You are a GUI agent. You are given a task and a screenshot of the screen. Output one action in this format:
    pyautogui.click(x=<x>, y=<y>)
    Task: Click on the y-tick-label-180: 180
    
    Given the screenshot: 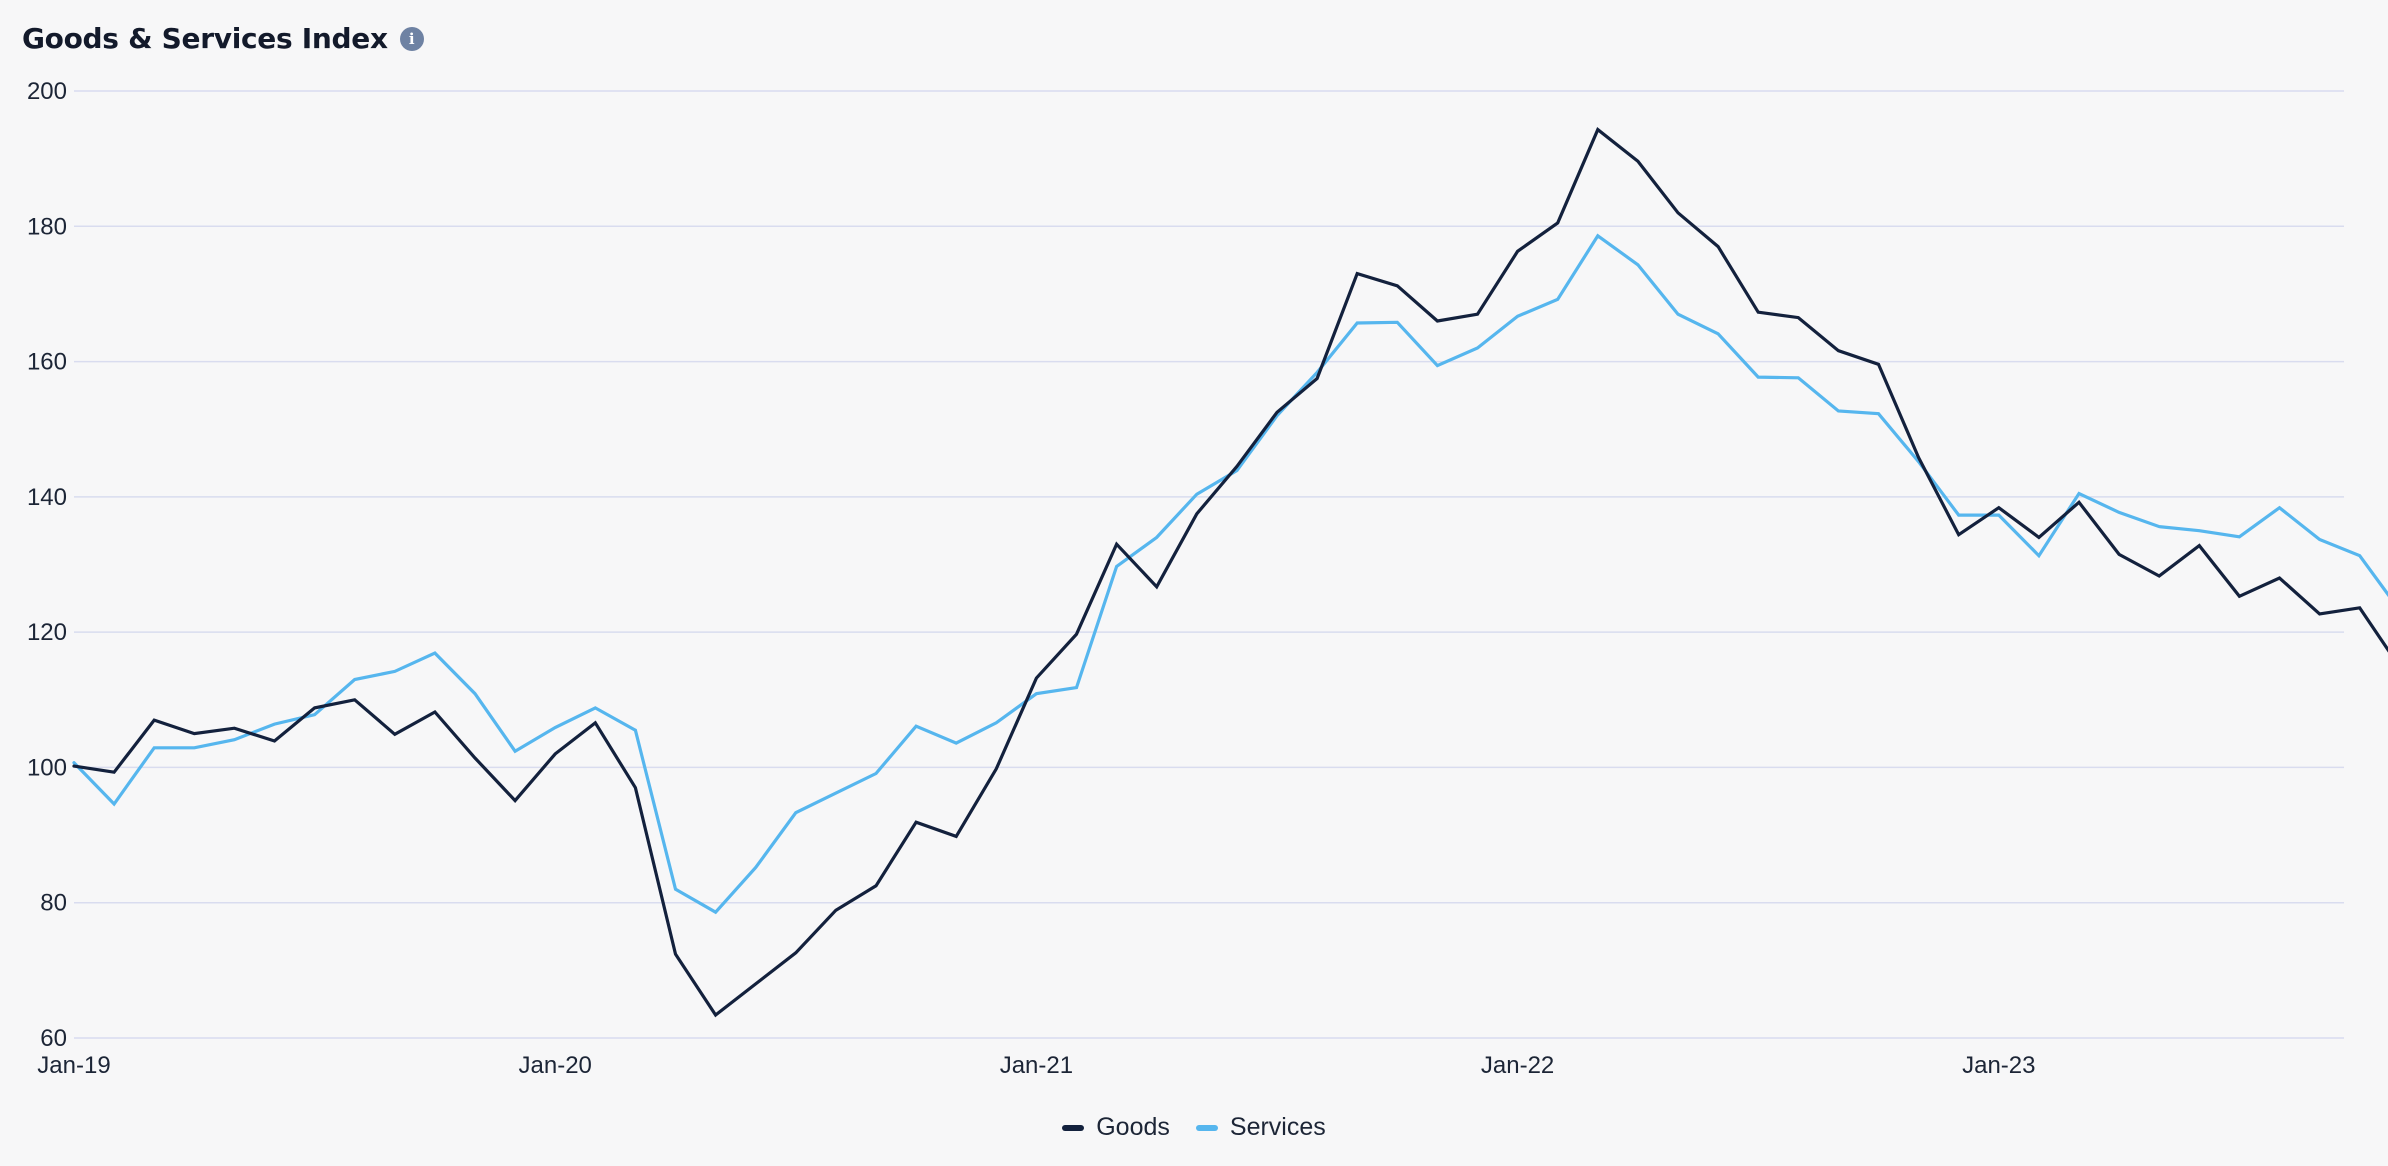 What is the action you would take?
    pyautogui.click(x=47, y=226)
    